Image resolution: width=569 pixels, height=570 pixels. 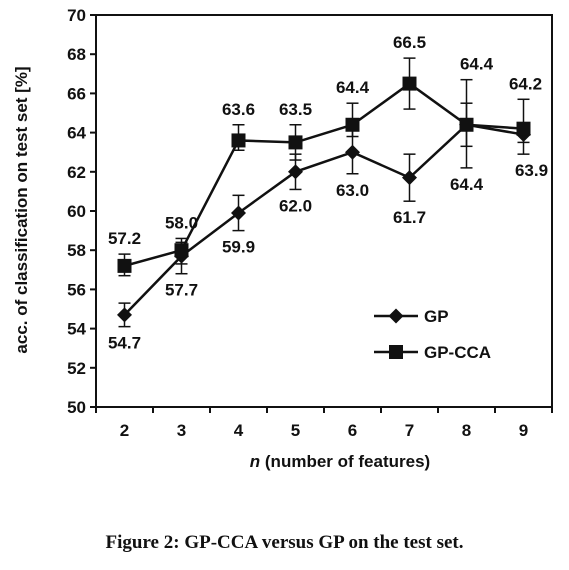 I want to click on data-label: 63.5, so click(x=295, y=109).